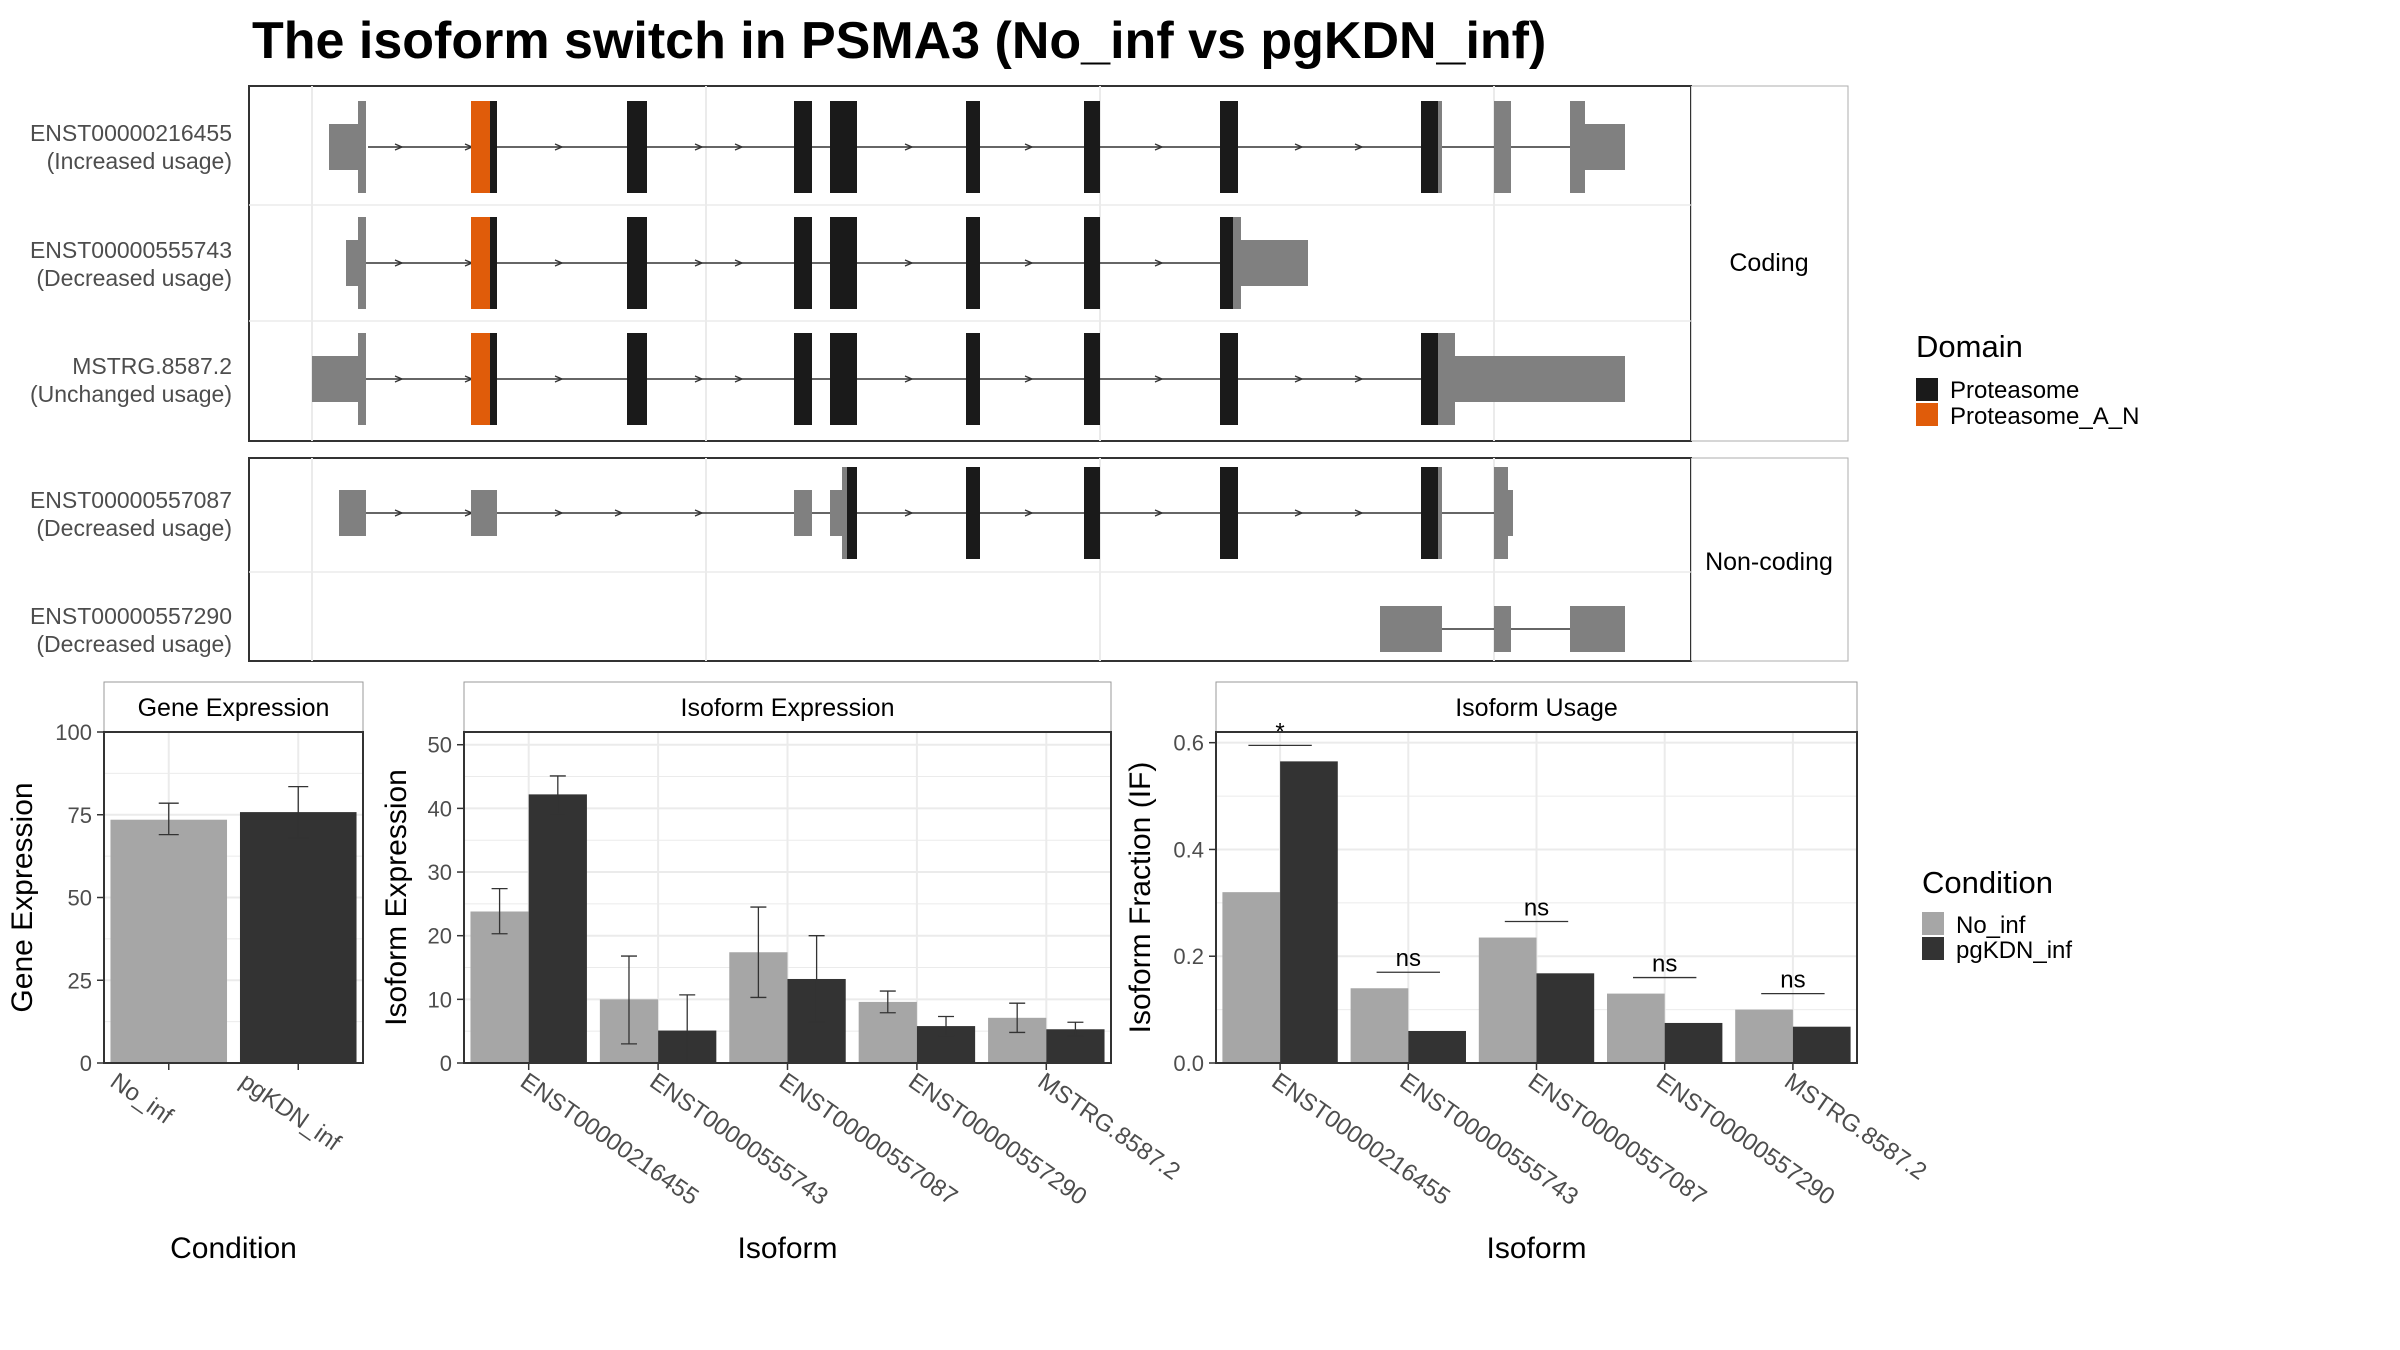  What do you see at coordinates (480, 147) in the screenshot?
I see `exon-domain-proteasome-a-n` at bounding box center [480, 147].